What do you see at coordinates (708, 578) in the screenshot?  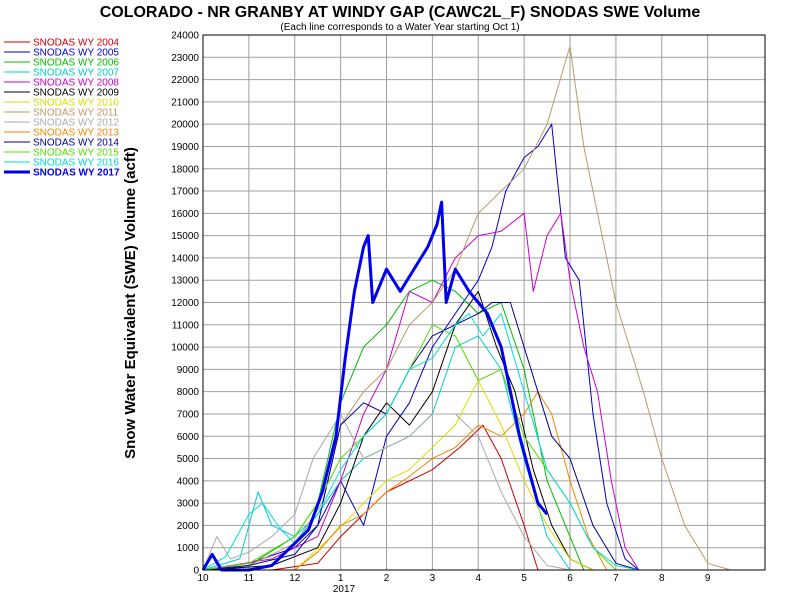 I see `x-tick-label: 9` at bounding box center [708, 578].